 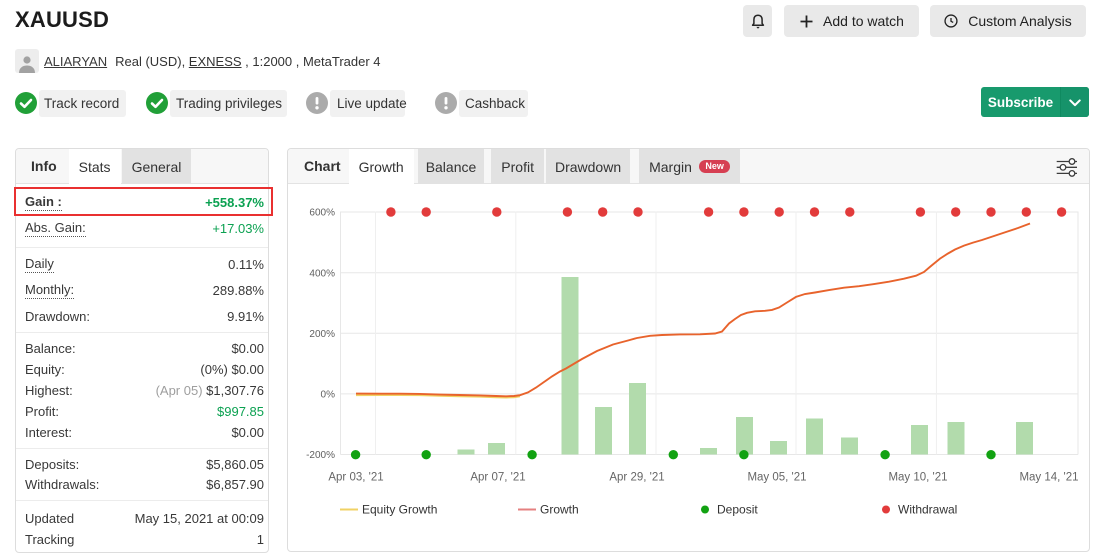 What do you see at coordinates (917, 478) in the screenshot?
I see `svg-text: May 10, '21` at bounding box center [917, 478].